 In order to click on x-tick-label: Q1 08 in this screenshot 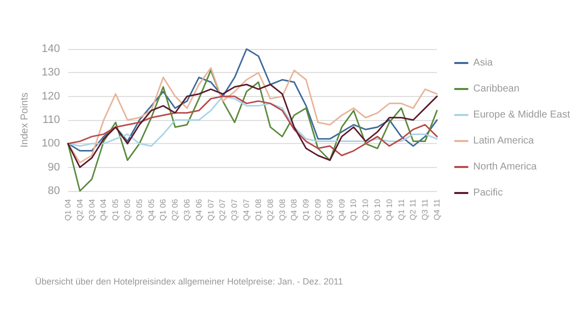, I will do `click(258, 209)`.